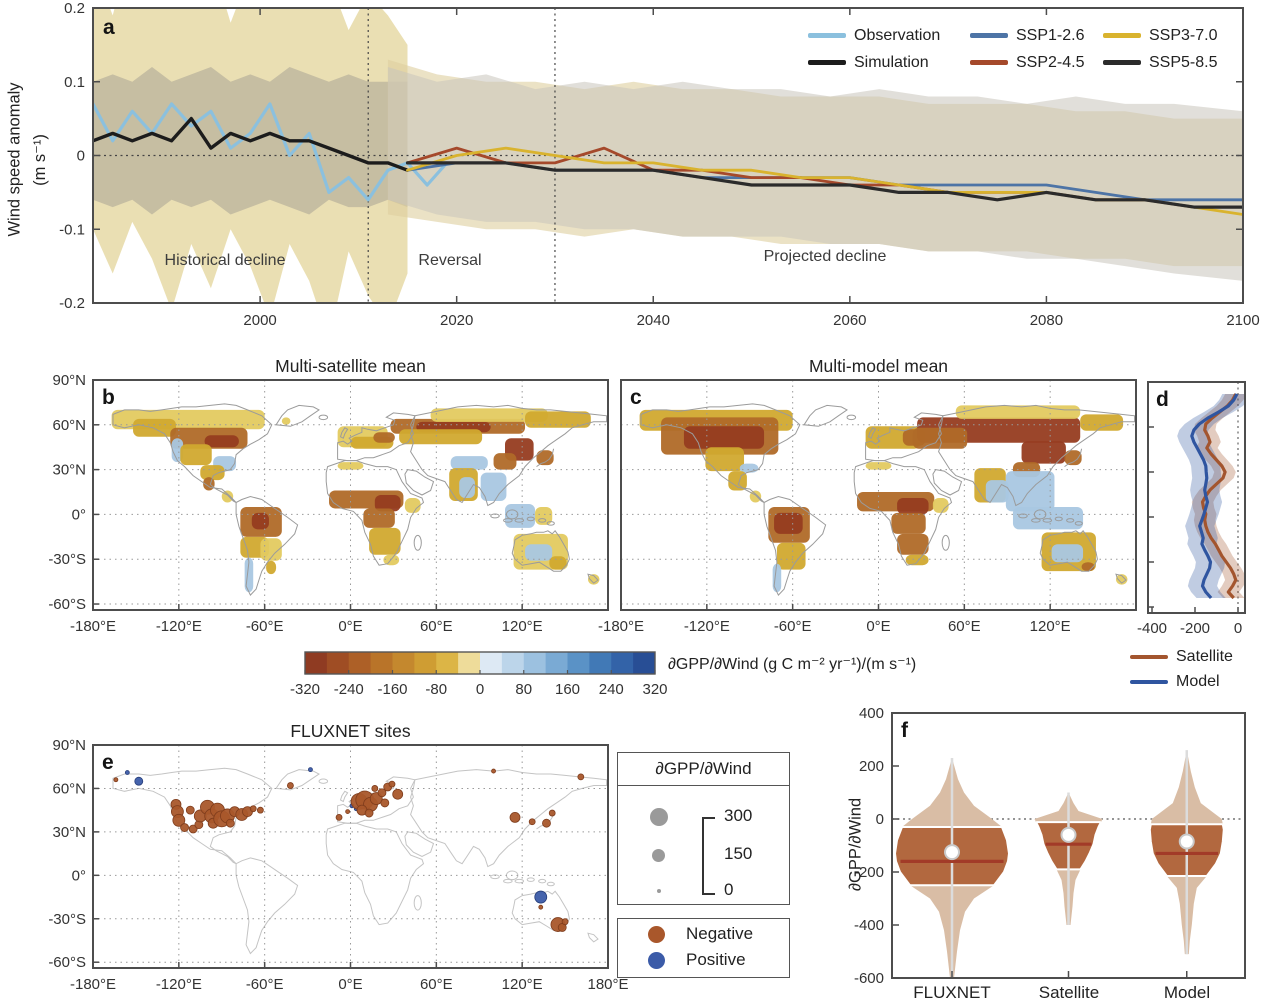 This screenshot has height=1005, width=1269. What do you see at coordinates (659, 891) in the screenshot?
I see `size-legend-circle-small` at bounding box center [659, 891].